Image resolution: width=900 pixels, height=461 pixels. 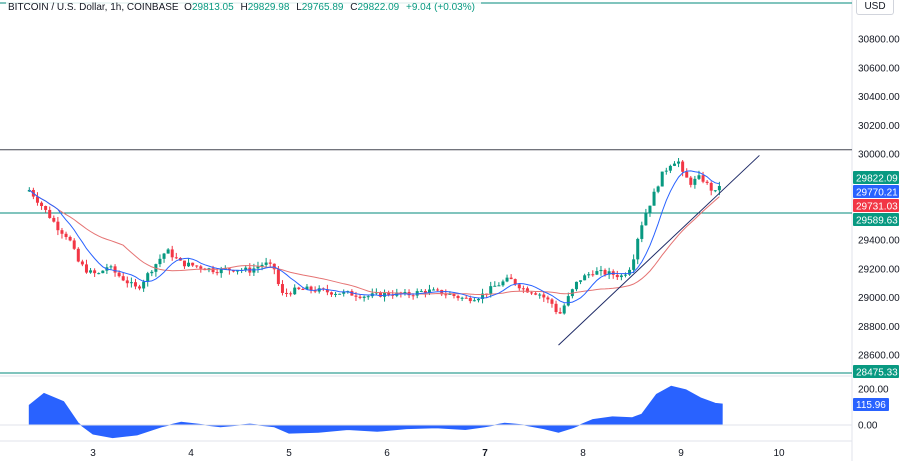 I want to click on close-value: 29822.09, so click(x=378, y=7).